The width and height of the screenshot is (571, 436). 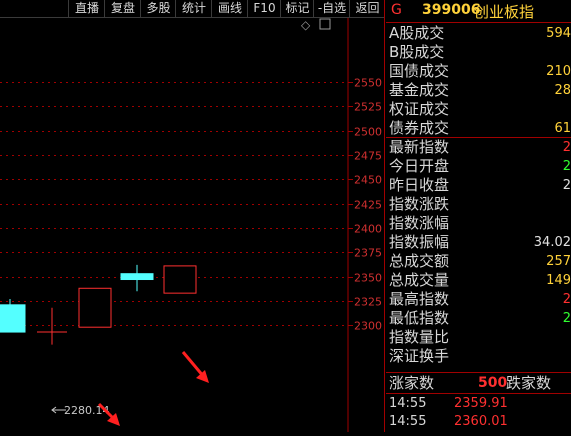 What do you see at coordinates (384, 216) in the screenshot?
I see `panel-divider` at bounding box center [384, 216].